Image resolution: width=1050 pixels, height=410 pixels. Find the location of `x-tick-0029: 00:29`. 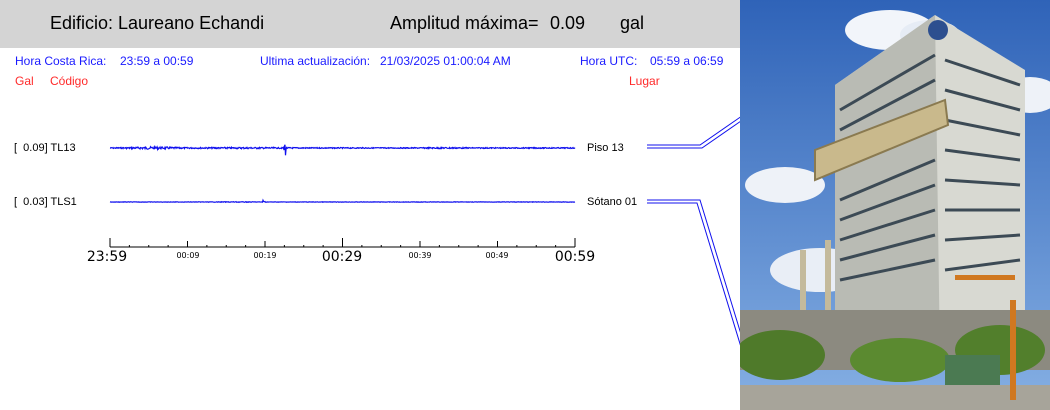

x-tick-0029: 00:29 is located at coordinates (342, 257).